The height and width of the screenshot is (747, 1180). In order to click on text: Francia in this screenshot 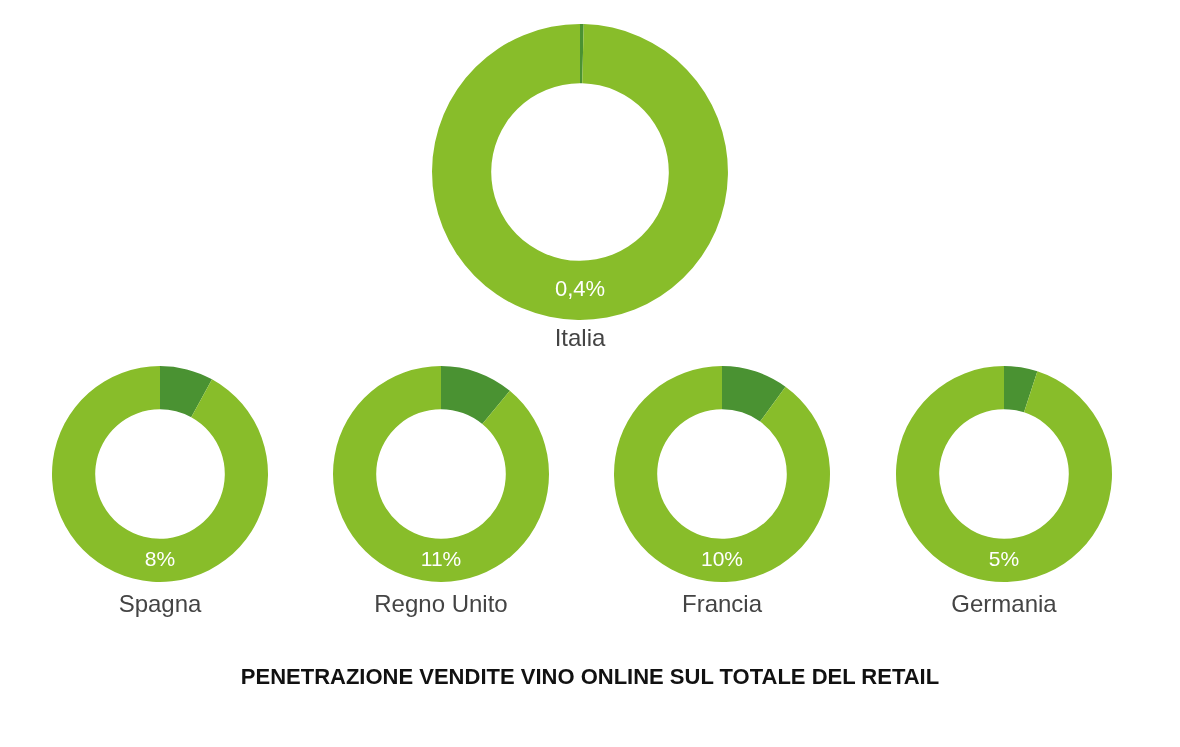, I will do `click(722, 604)`.